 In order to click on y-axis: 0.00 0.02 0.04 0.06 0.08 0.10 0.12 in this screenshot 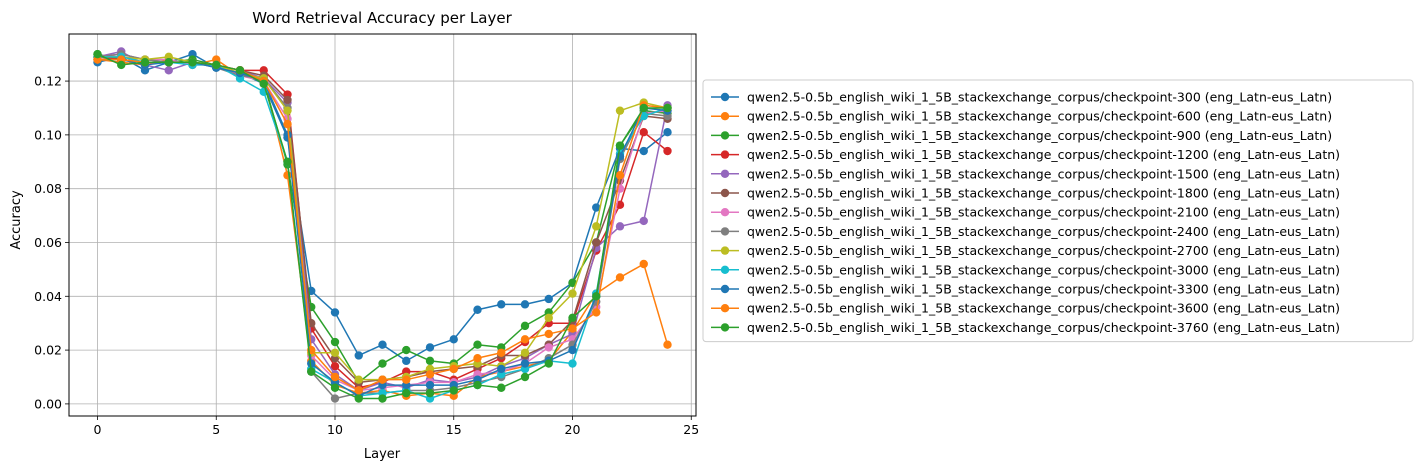, I will do `click(51, 242)`.